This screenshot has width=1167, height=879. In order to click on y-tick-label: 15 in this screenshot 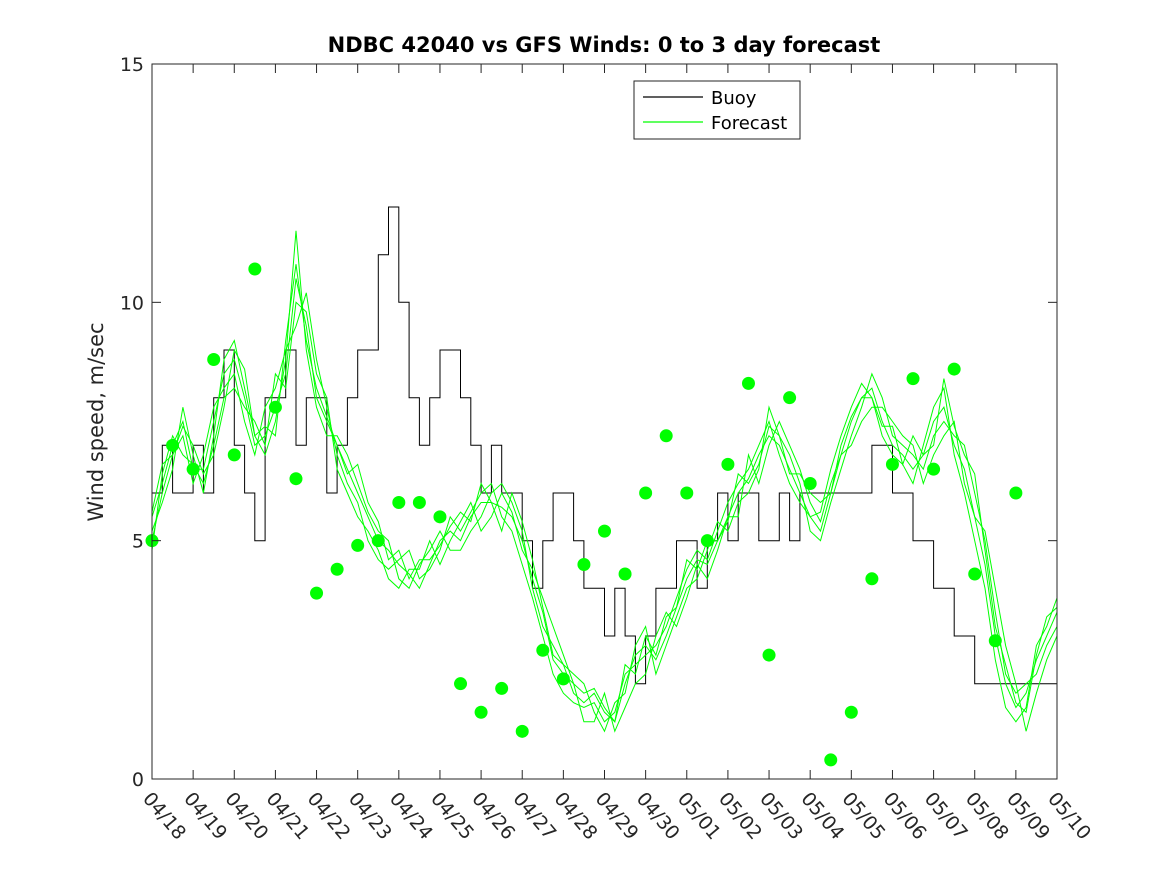, I will do `click(132, 65)`.